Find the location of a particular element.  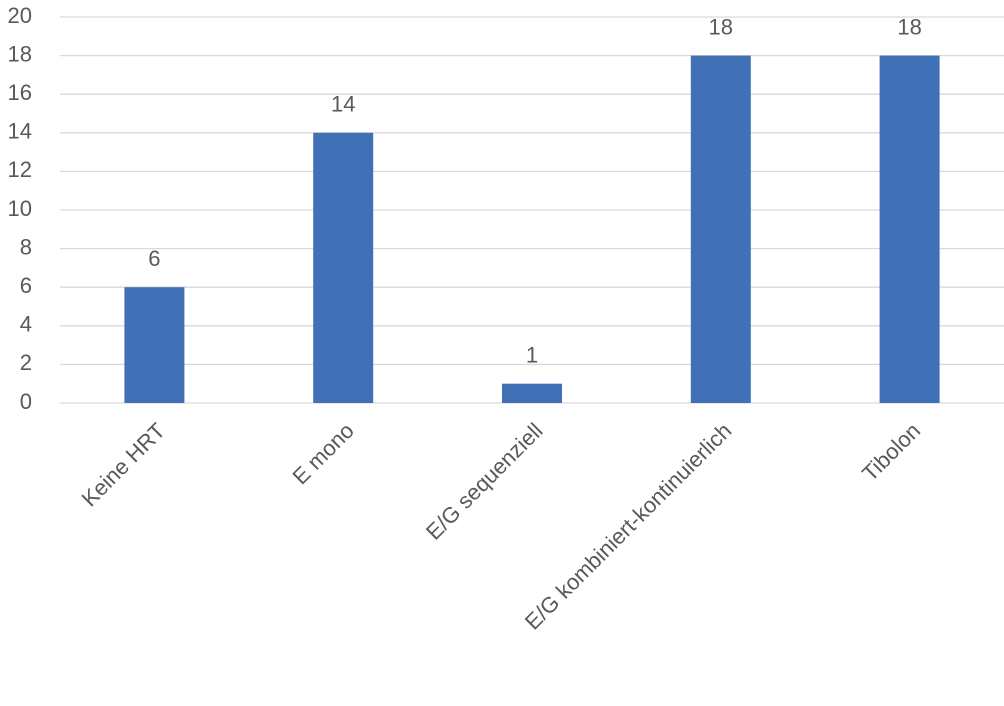

x-tick-label: Keine HRT is located at coordinates (123, 464).